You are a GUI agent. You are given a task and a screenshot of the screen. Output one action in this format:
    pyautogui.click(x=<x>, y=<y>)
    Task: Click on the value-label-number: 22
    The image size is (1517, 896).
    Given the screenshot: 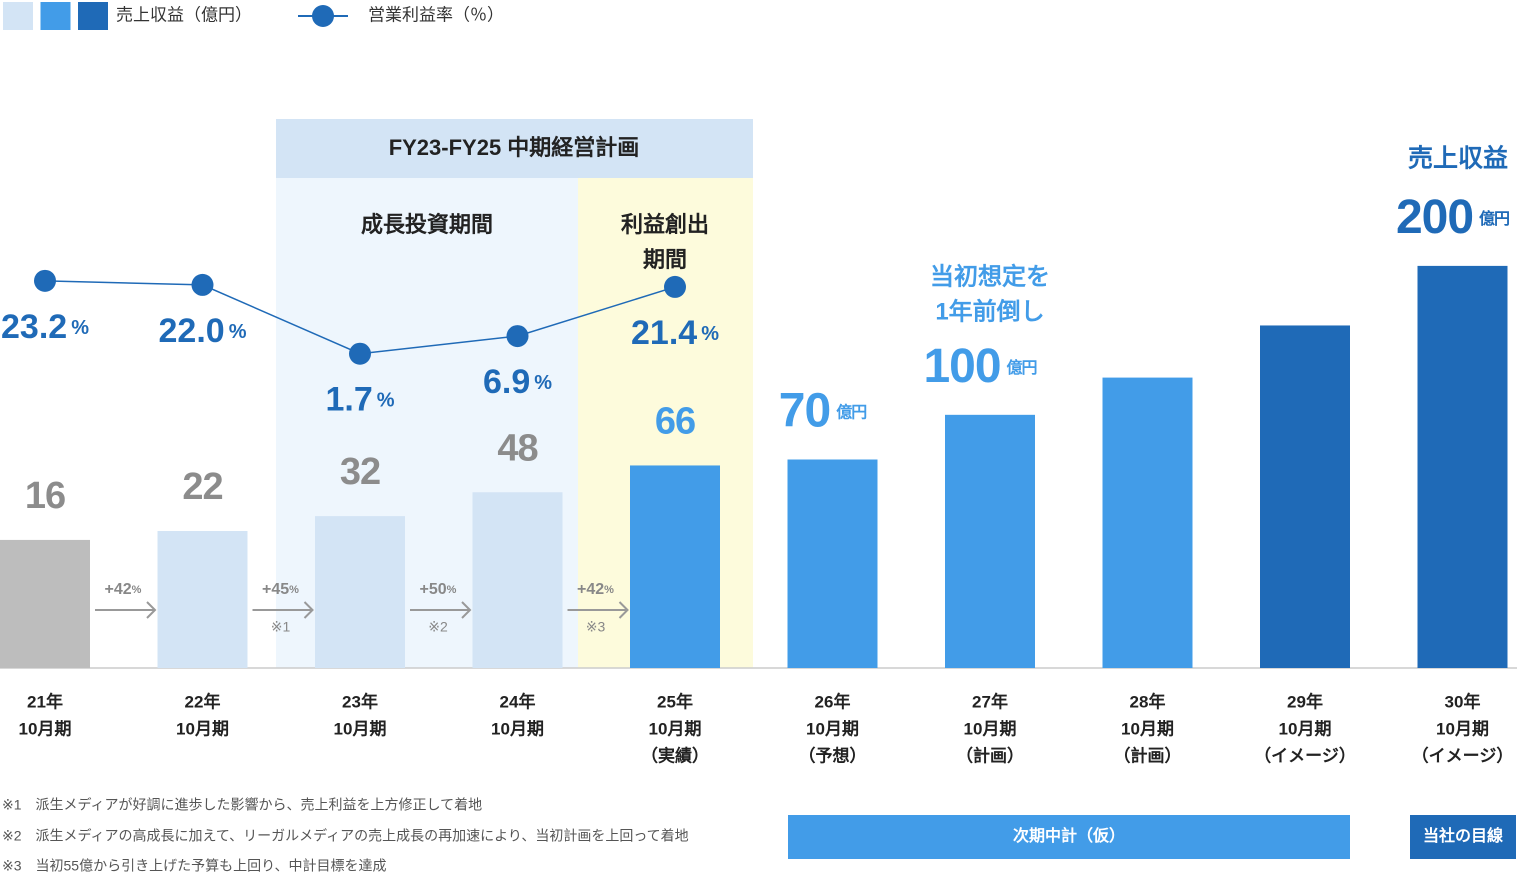 What is the action you would take?
    pyautogui.click(x=202, y=487)
    